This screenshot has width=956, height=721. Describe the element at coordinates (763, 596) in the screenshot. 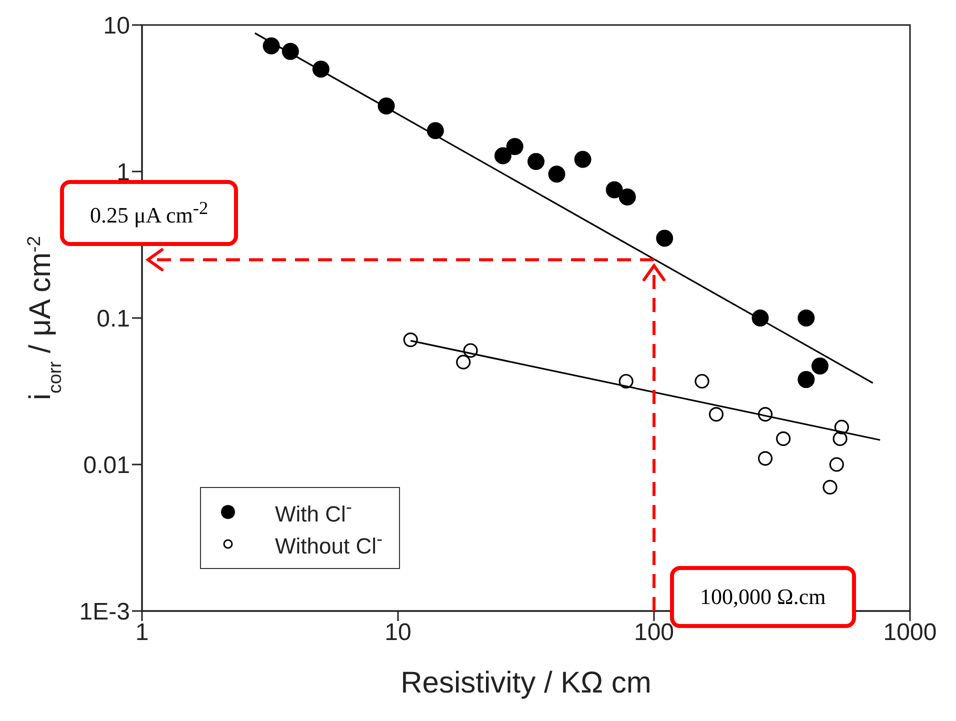

I see `ref-line-label: 100,000 Ω.cm` at that location.